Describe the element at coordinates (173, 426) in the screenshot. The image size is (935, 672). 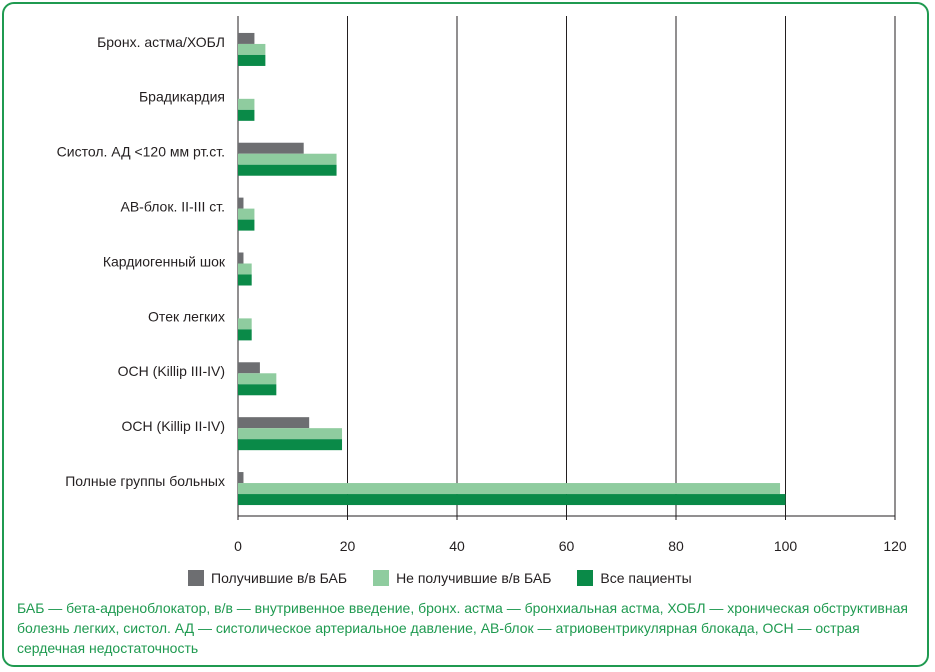
I see `category-label: ОСН (Killip II-IV)` at that location.